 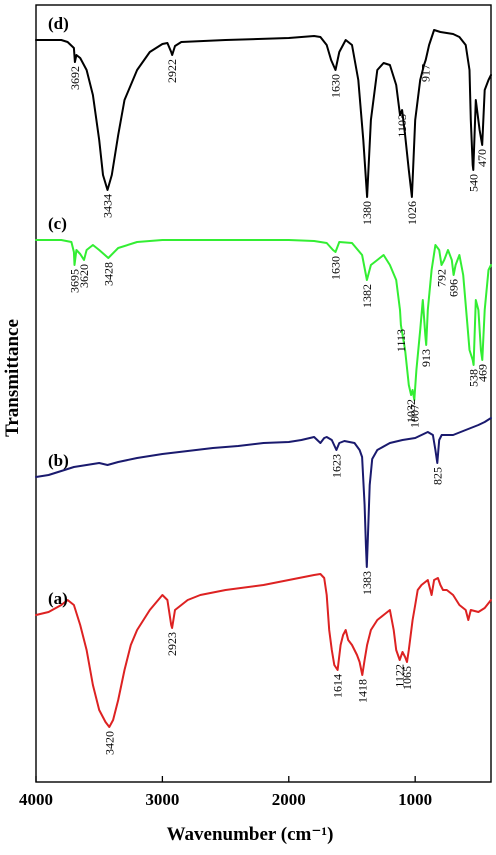 I want to click on series-label-a: (a), so click(x=58, y=598).